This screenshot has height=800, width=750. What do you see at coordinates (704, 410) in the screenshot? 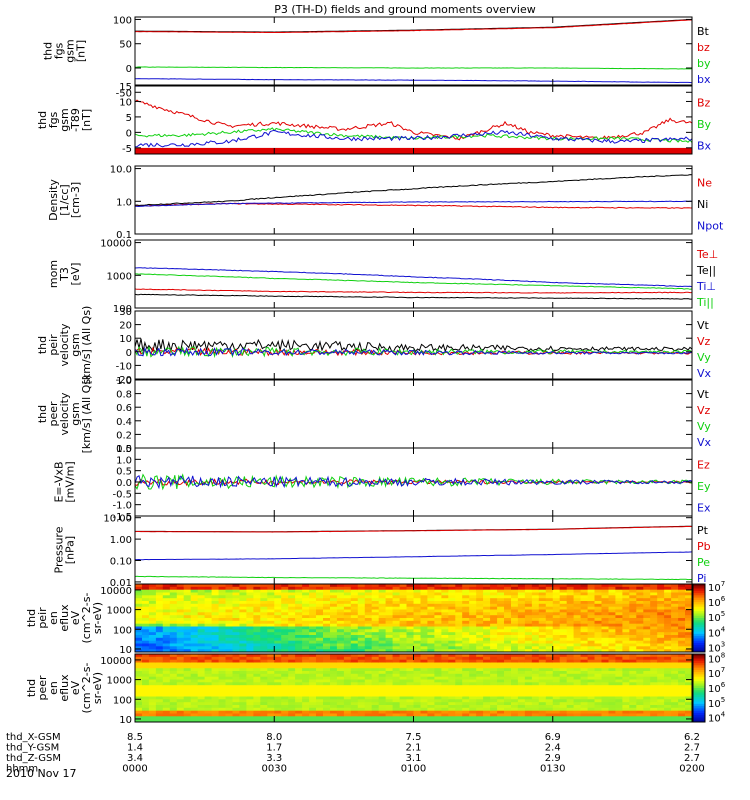
I see `legend-vz: Vz` at bounding box center [704, 410].